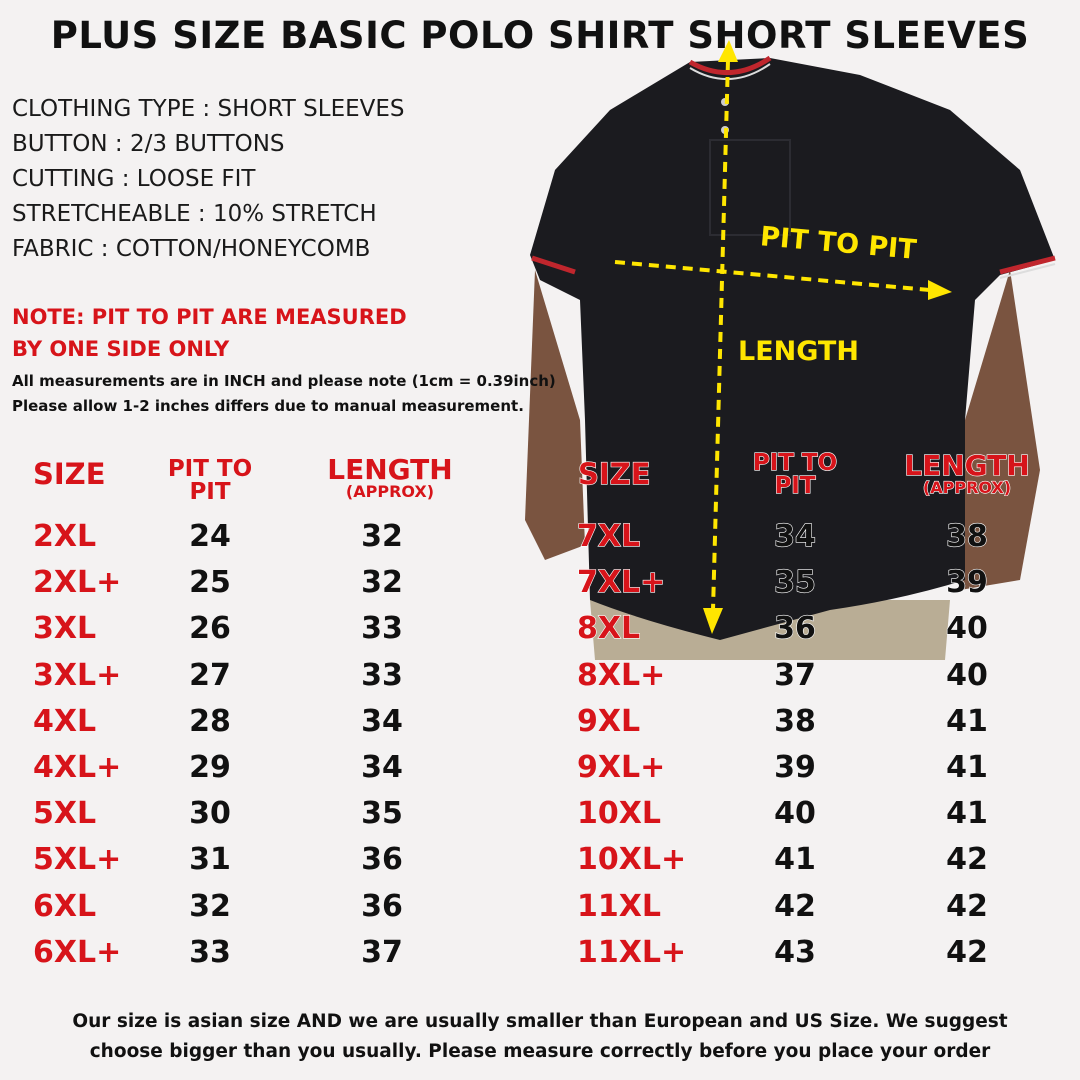 This screenshot has width=1080, height=1080. What do you see at coordinates (795, 675) in the screenshot?
I see `right-table-pit-cell: 37` at bounding box center [795, 675].